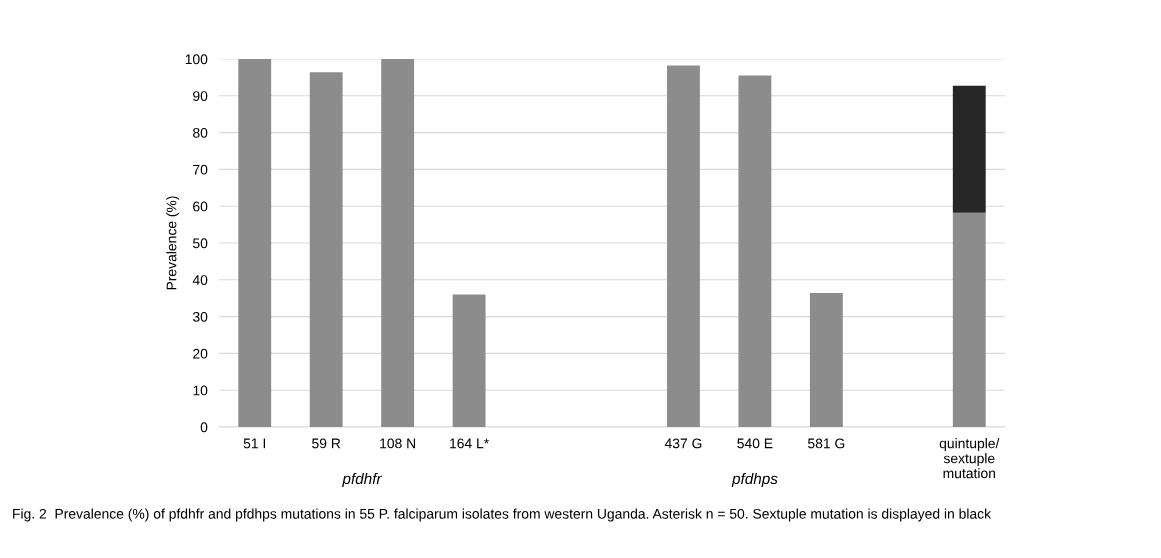 This screenshot has width=1161, height=558. I want to click on y-tick-label: 50, so click(200, 243).